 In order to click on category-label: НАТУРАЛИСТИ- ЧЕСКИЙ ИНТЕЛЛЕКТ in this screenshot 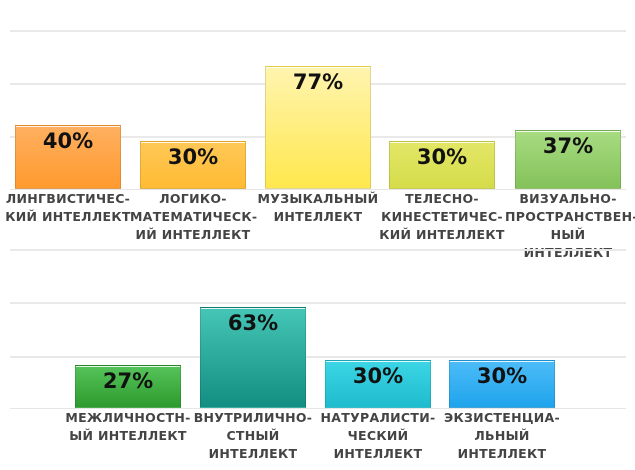, I will do `click(378, 435)`.